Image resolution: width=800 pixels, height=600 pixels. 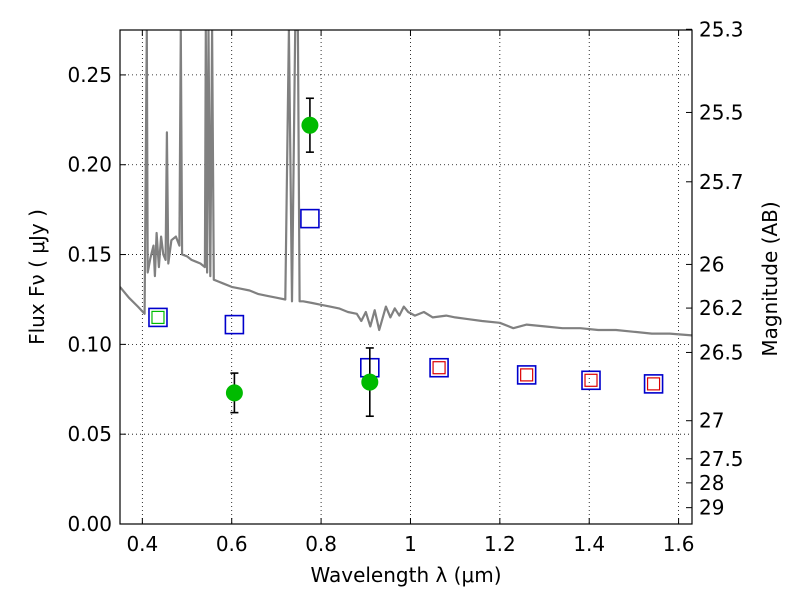 What do you see at coordinates (770, 278) in the screenshot?
I see `y2-axis-label: Magnitude (AB)` at bounding box center [770, 278].